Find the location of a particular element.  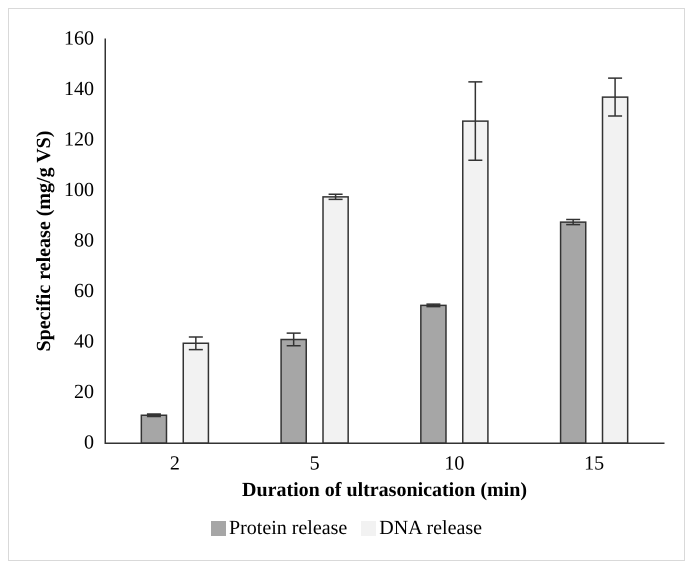

x-tick-label: 5 is located at coordinates (315, 463).